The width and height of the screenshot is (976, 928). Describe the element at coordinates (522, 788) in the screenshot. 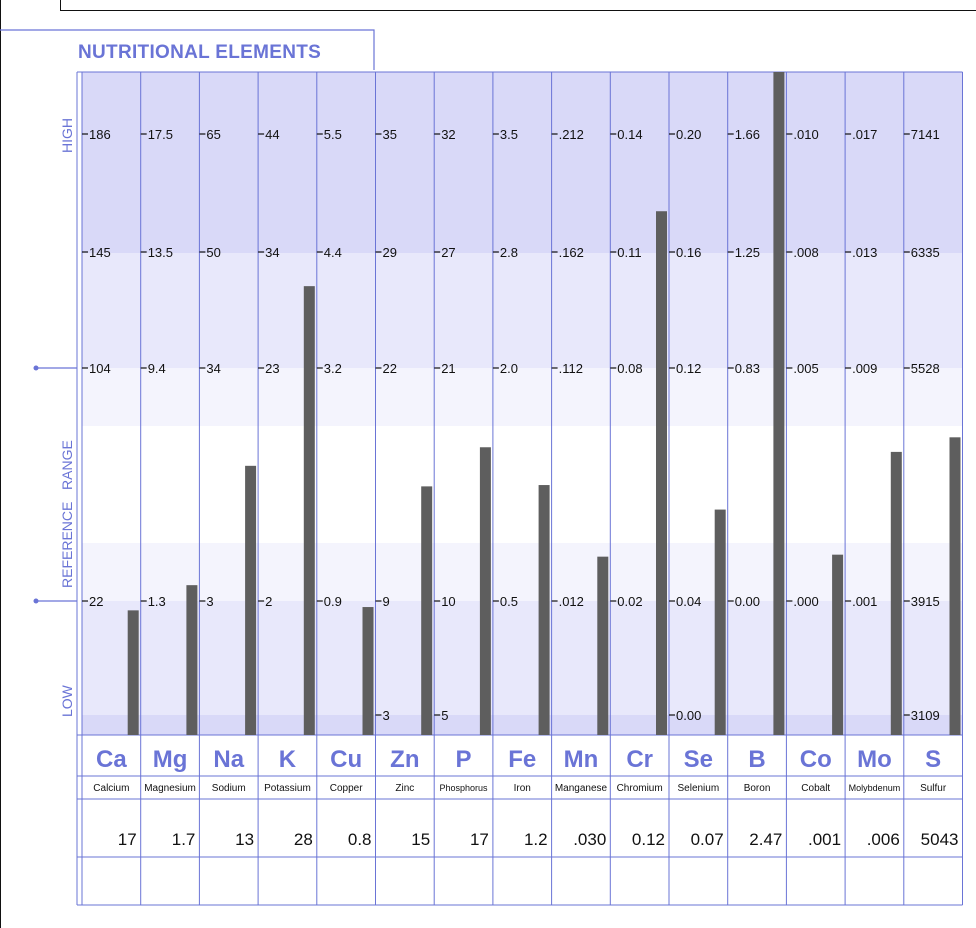

I see `element-name: Iron` at that location.